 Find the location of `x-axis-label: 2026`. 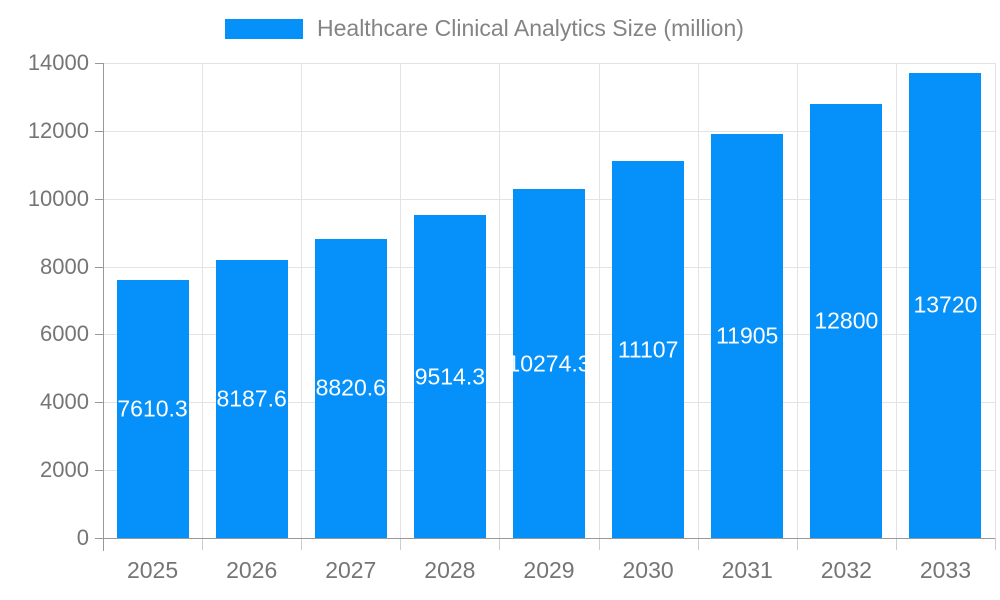

x-axis-label: 2026 is located at coordinates (252, 570).